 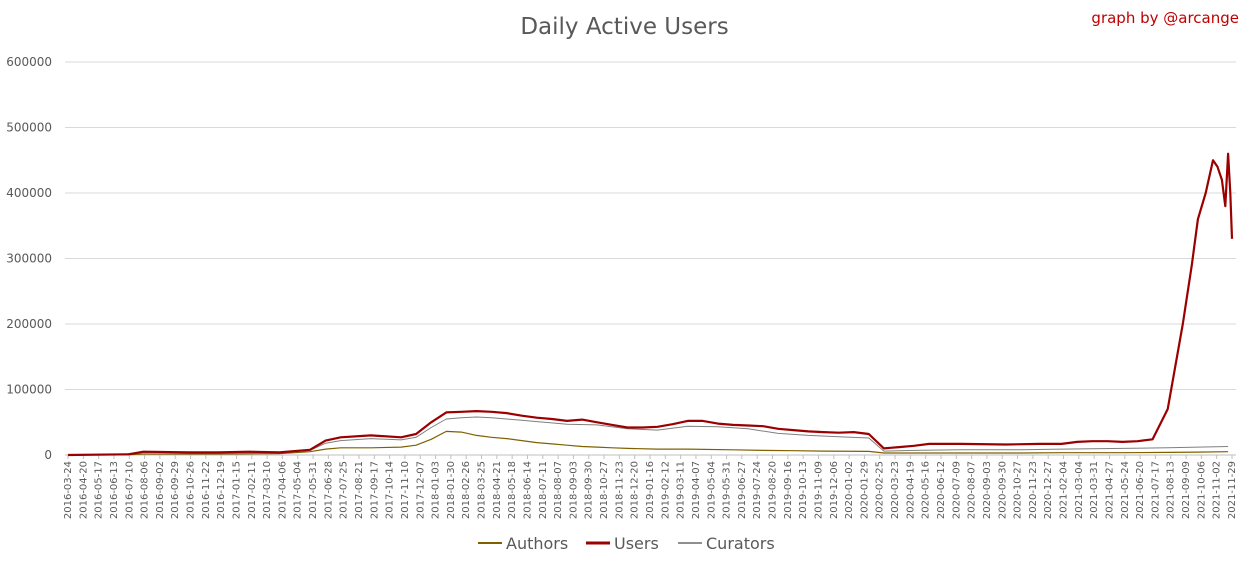 What do you see at coordinates (711, 490) in the screenshot?
I see `x-tick-label: 2019-05-04` at bounding box center [711, 490].